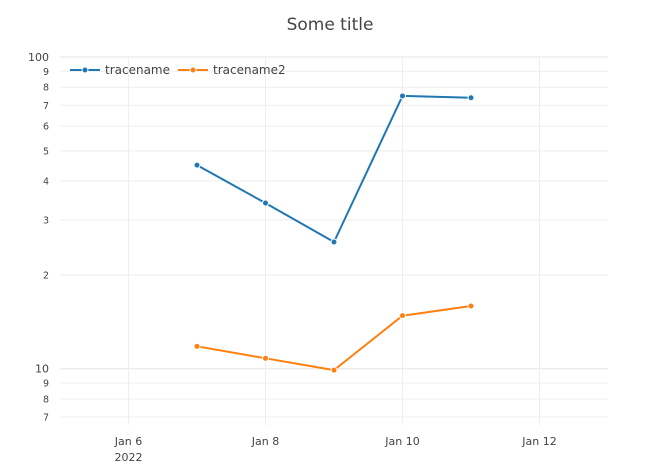 The image size is (661, 467). Describe the element at coordinates (128, 441) in the screenshot. I see `x-tick-label: Jan 6` at that location.